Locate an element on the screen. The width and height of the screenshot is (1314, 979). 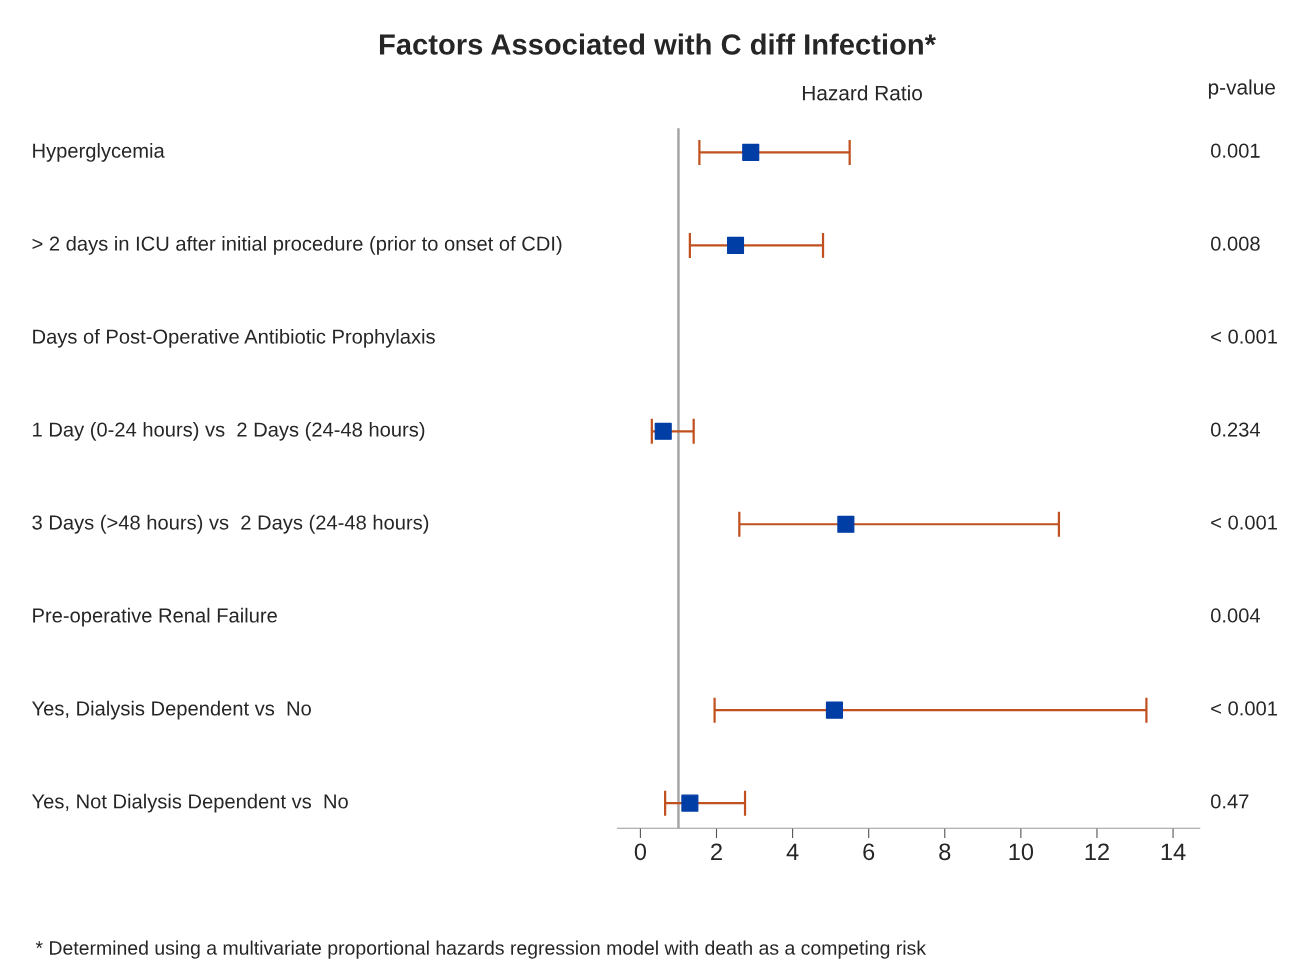
y-tick-label: 3 Days (>48 hours) vs 2 Days (24-48 hours) is located at coordinates (230, 524).